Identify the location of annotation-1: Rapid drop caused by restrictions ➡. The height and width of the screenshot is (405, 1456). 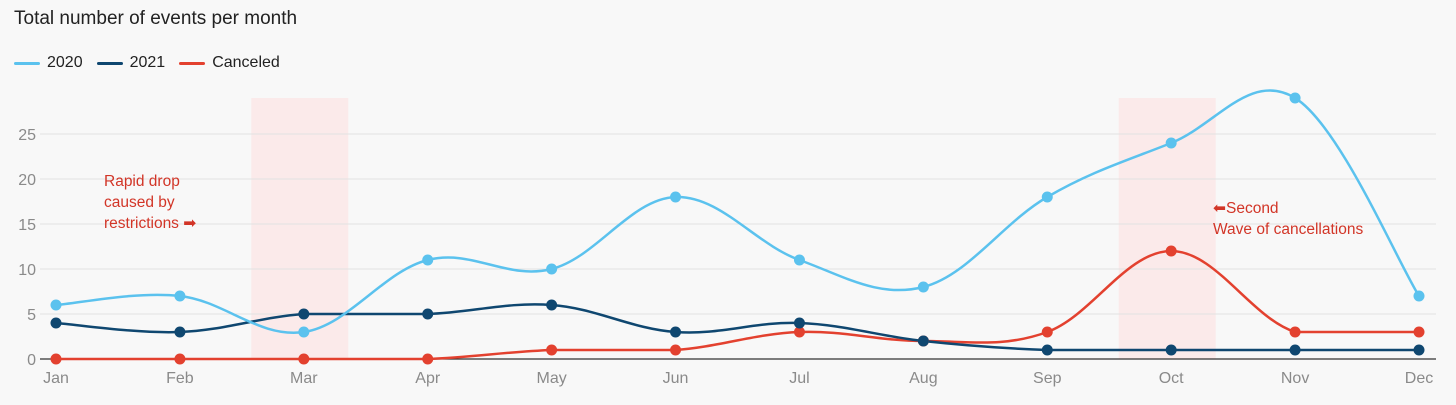
(150, 202).